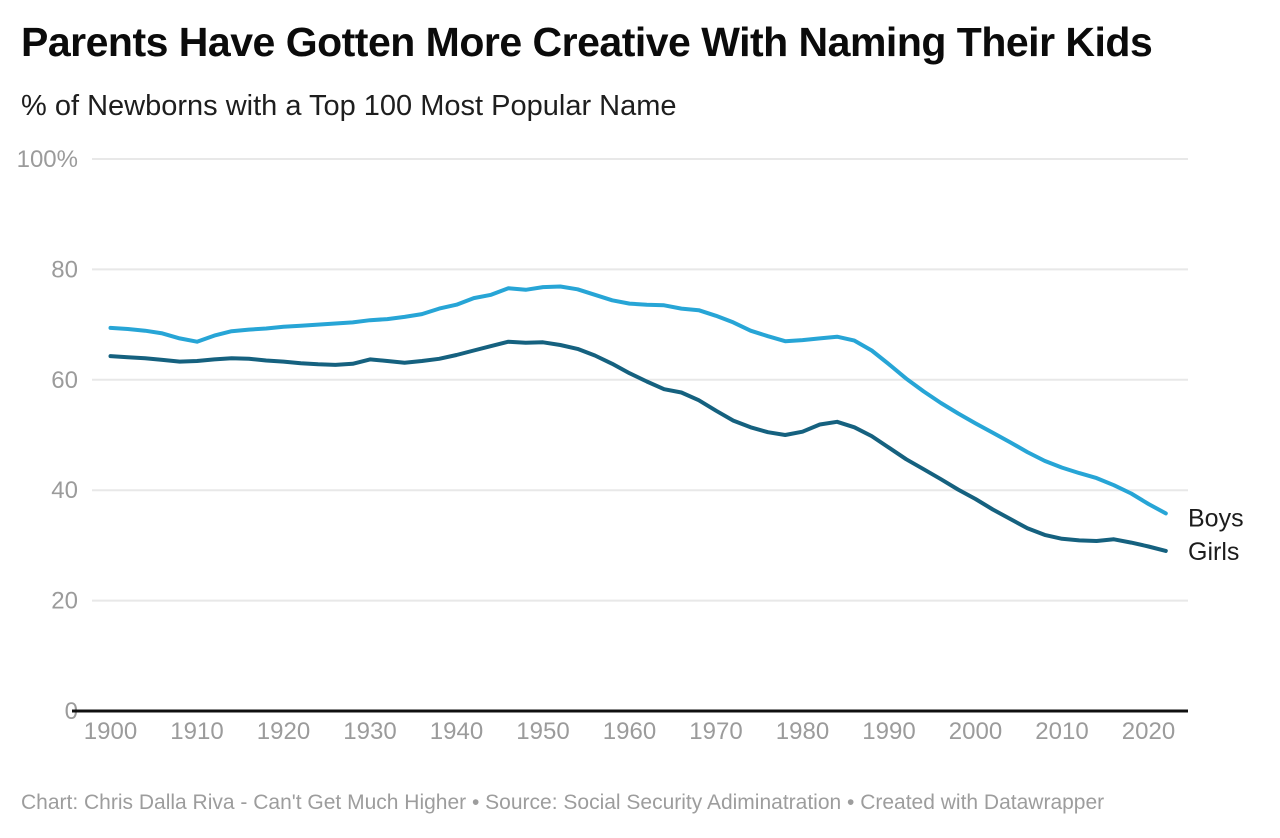  Describe the element at coordinates (802, 731) in the screenshot. I see `x-axis-tick-label: 1980` at that location.